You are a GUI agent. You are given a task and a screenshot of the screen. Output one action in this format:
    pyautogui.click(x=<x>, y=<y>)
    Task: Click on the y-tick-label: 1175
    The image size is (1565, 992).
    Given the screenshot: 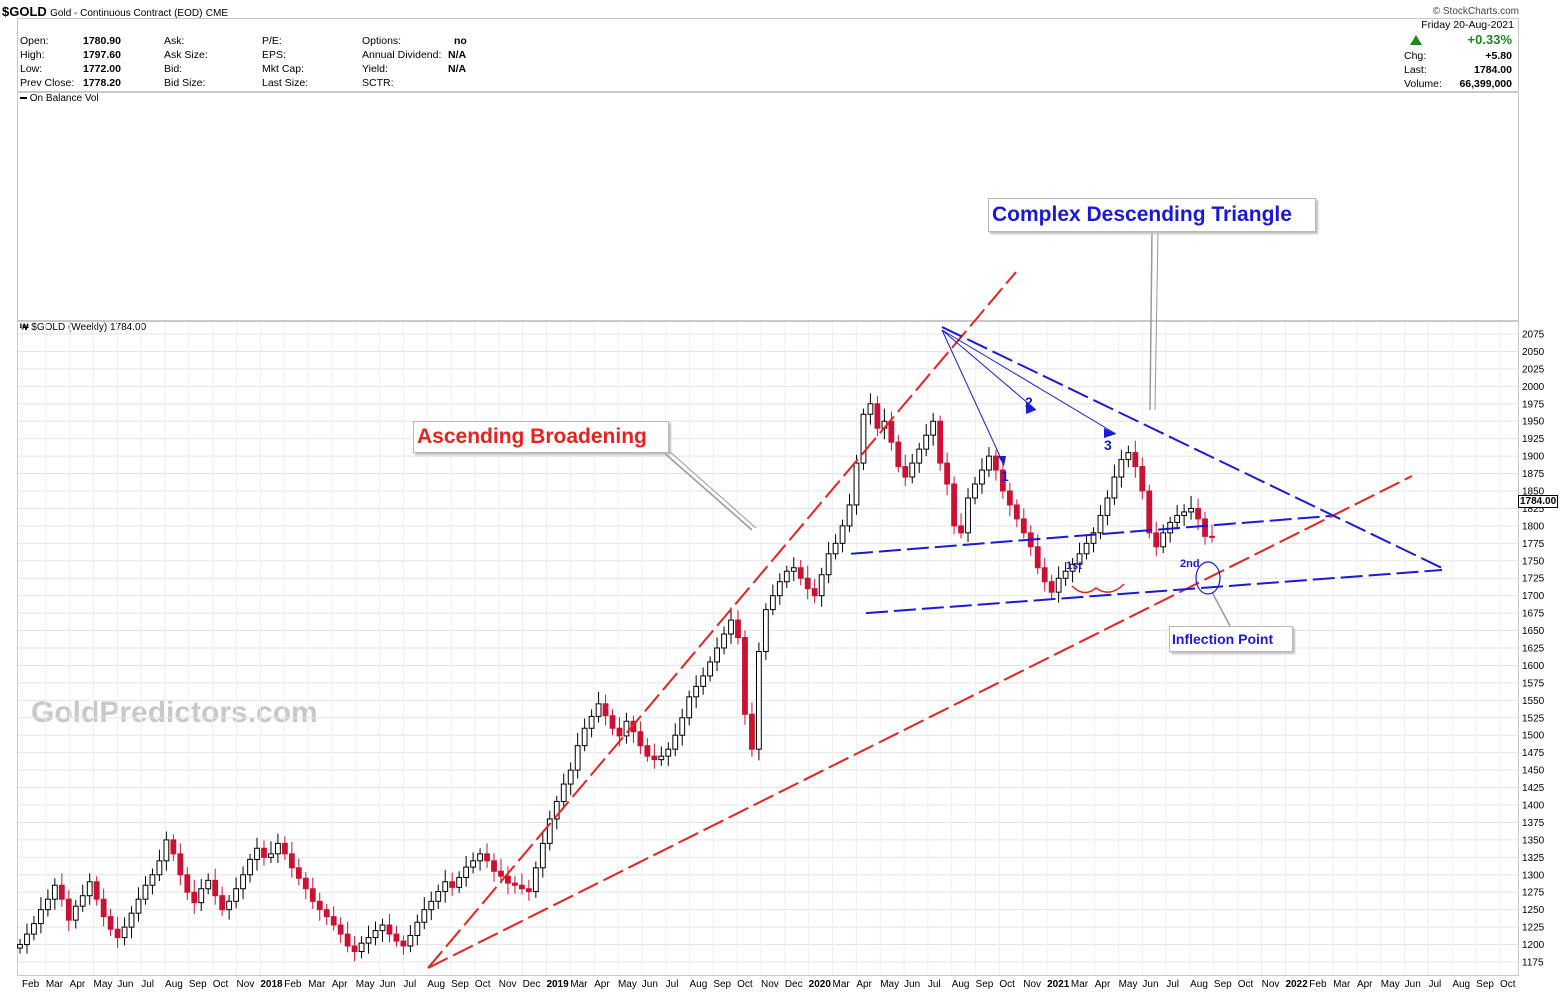 What is the action you would take?
    pyautogui.click(x=1533, y=963)
    